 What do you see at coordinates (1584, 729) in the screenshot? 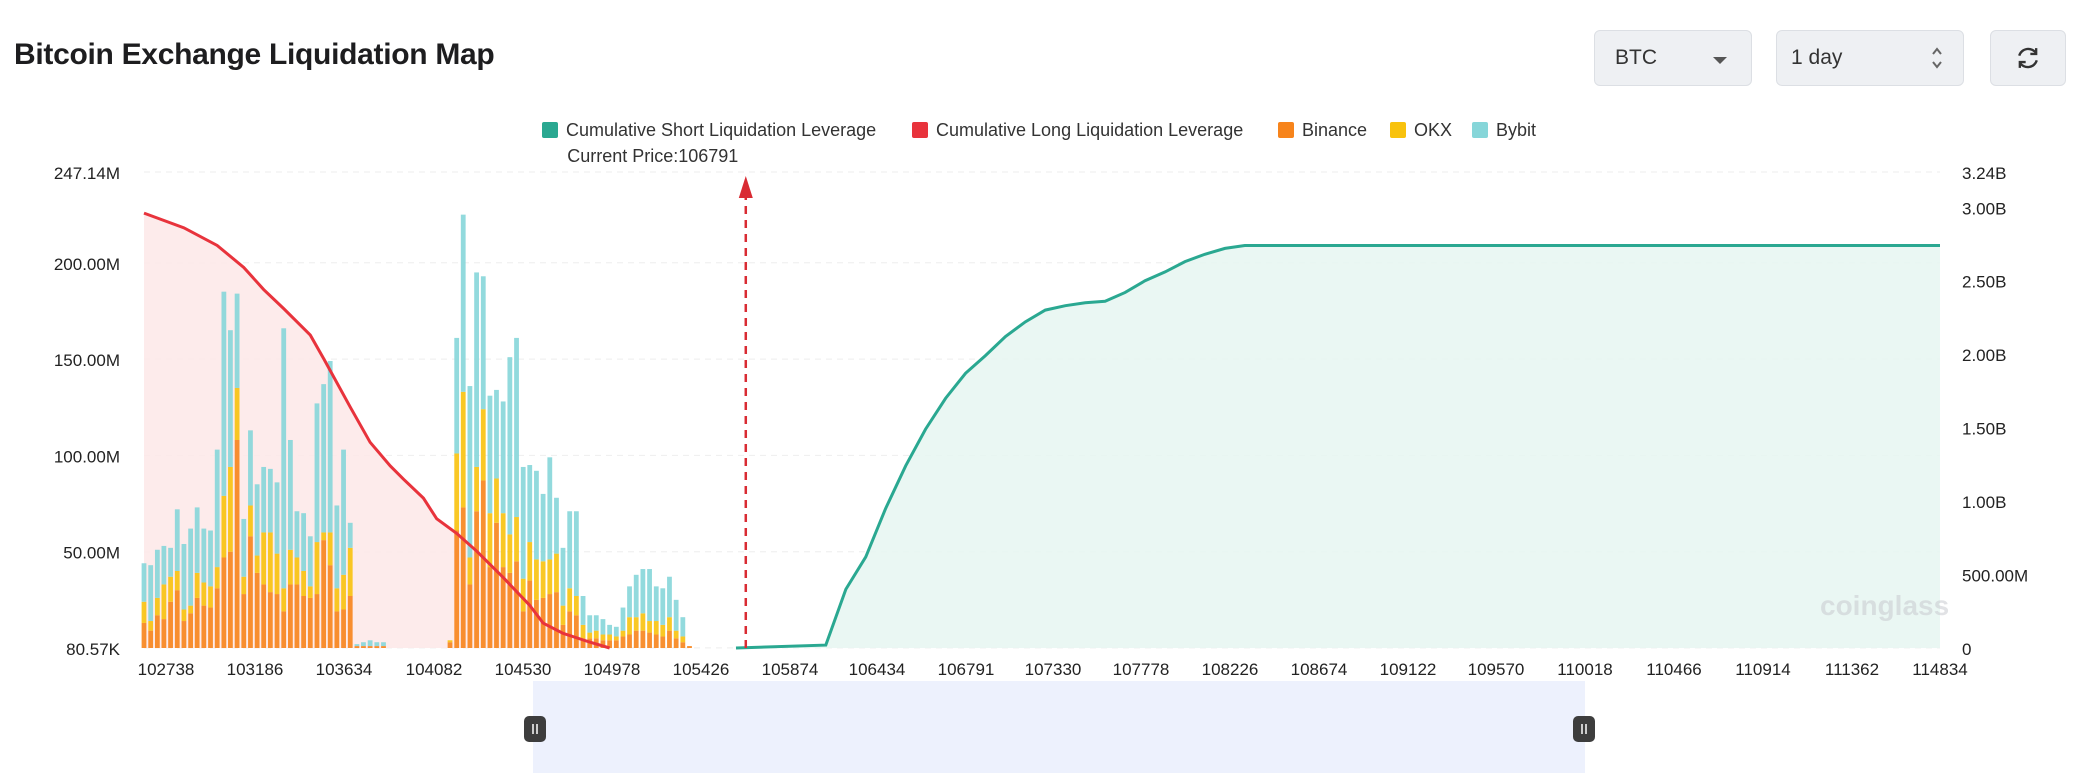
I see `navigator-right-handle` at bounding box center [1584, 729].